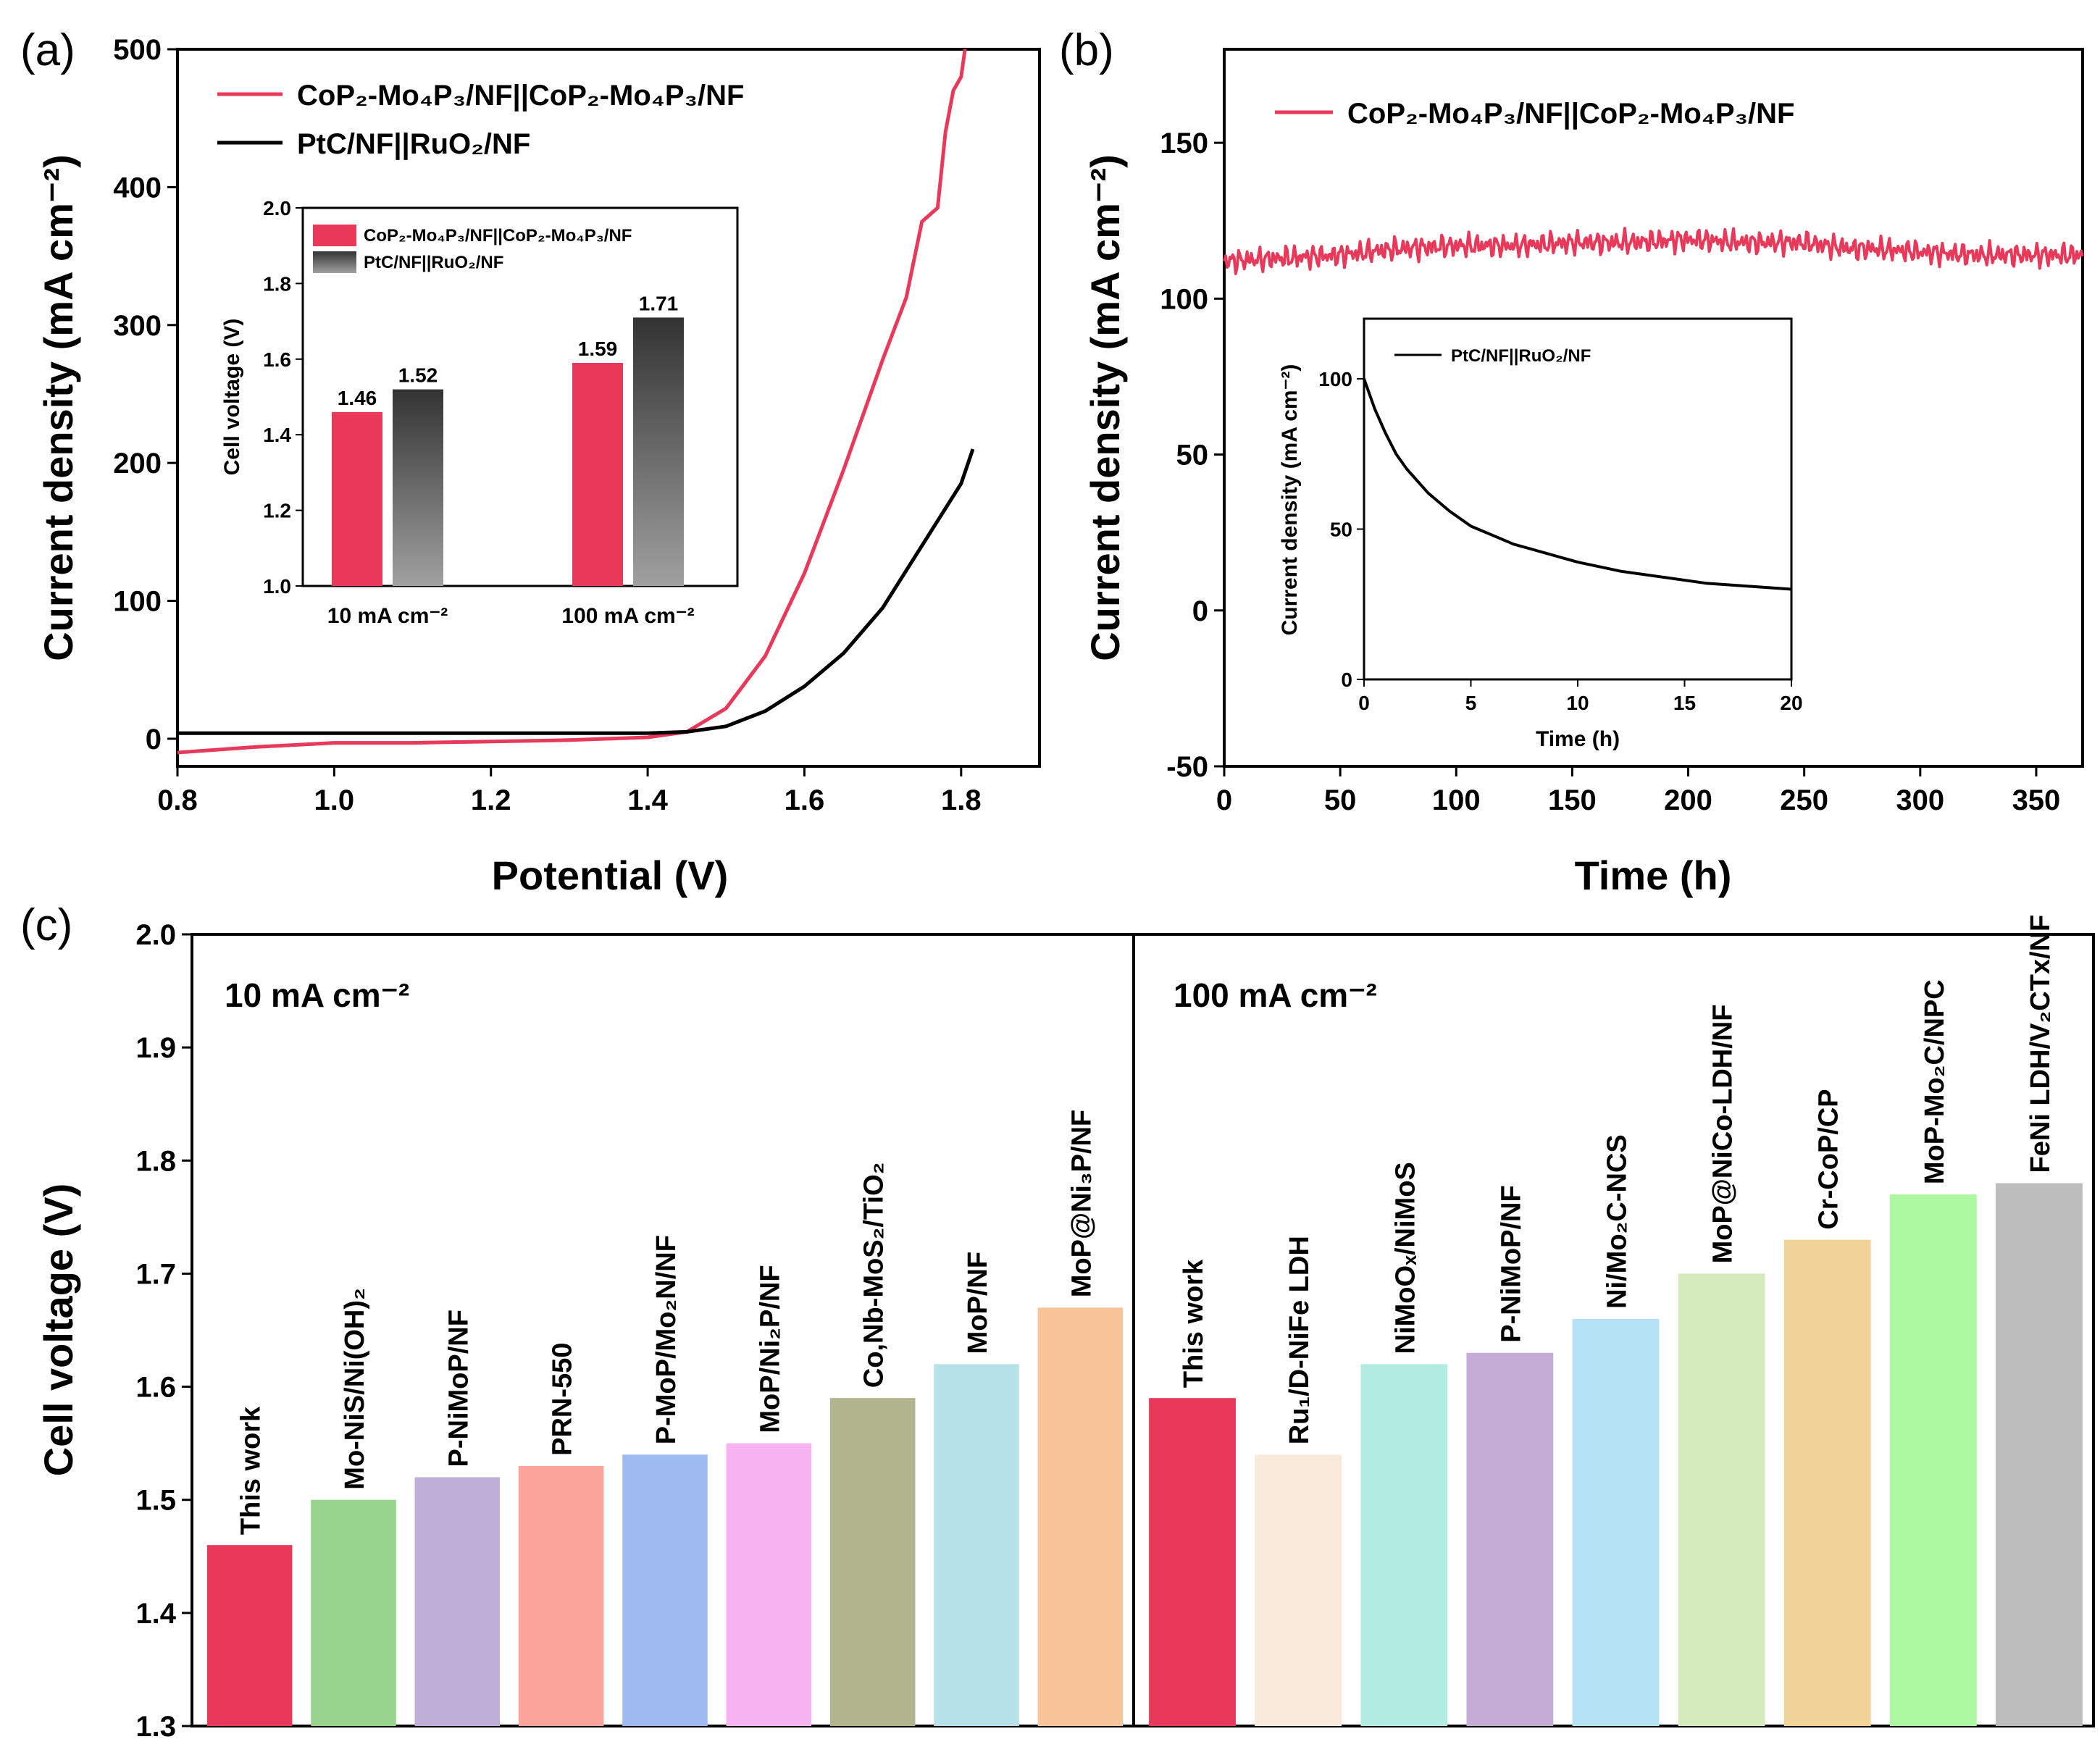 The width and height of the screenshot is (2100, 1755). I want to click on c-bar-label: FeNi LDH/V₂CTx/NF, so click(2040, 1044).